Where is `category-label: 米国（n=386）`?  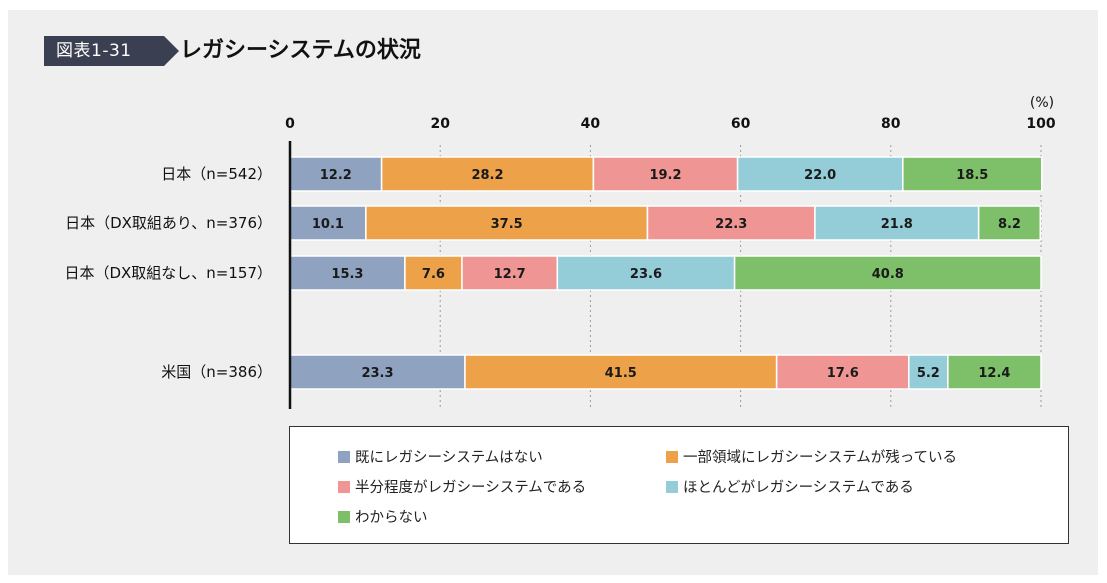 category-label: 米国（n=386） is located at coordinates (216, 372).